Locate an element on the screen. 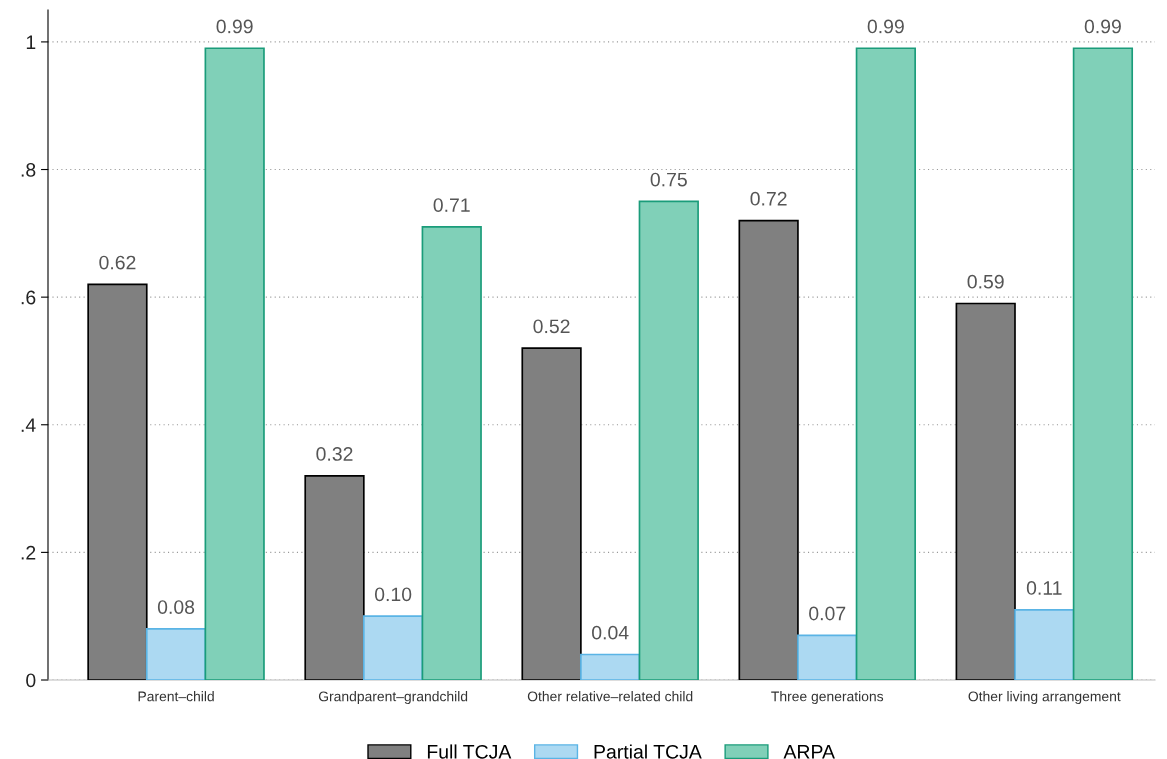  x-tick-label: Grandparent–grandchild is located at coordinates (393, 698).